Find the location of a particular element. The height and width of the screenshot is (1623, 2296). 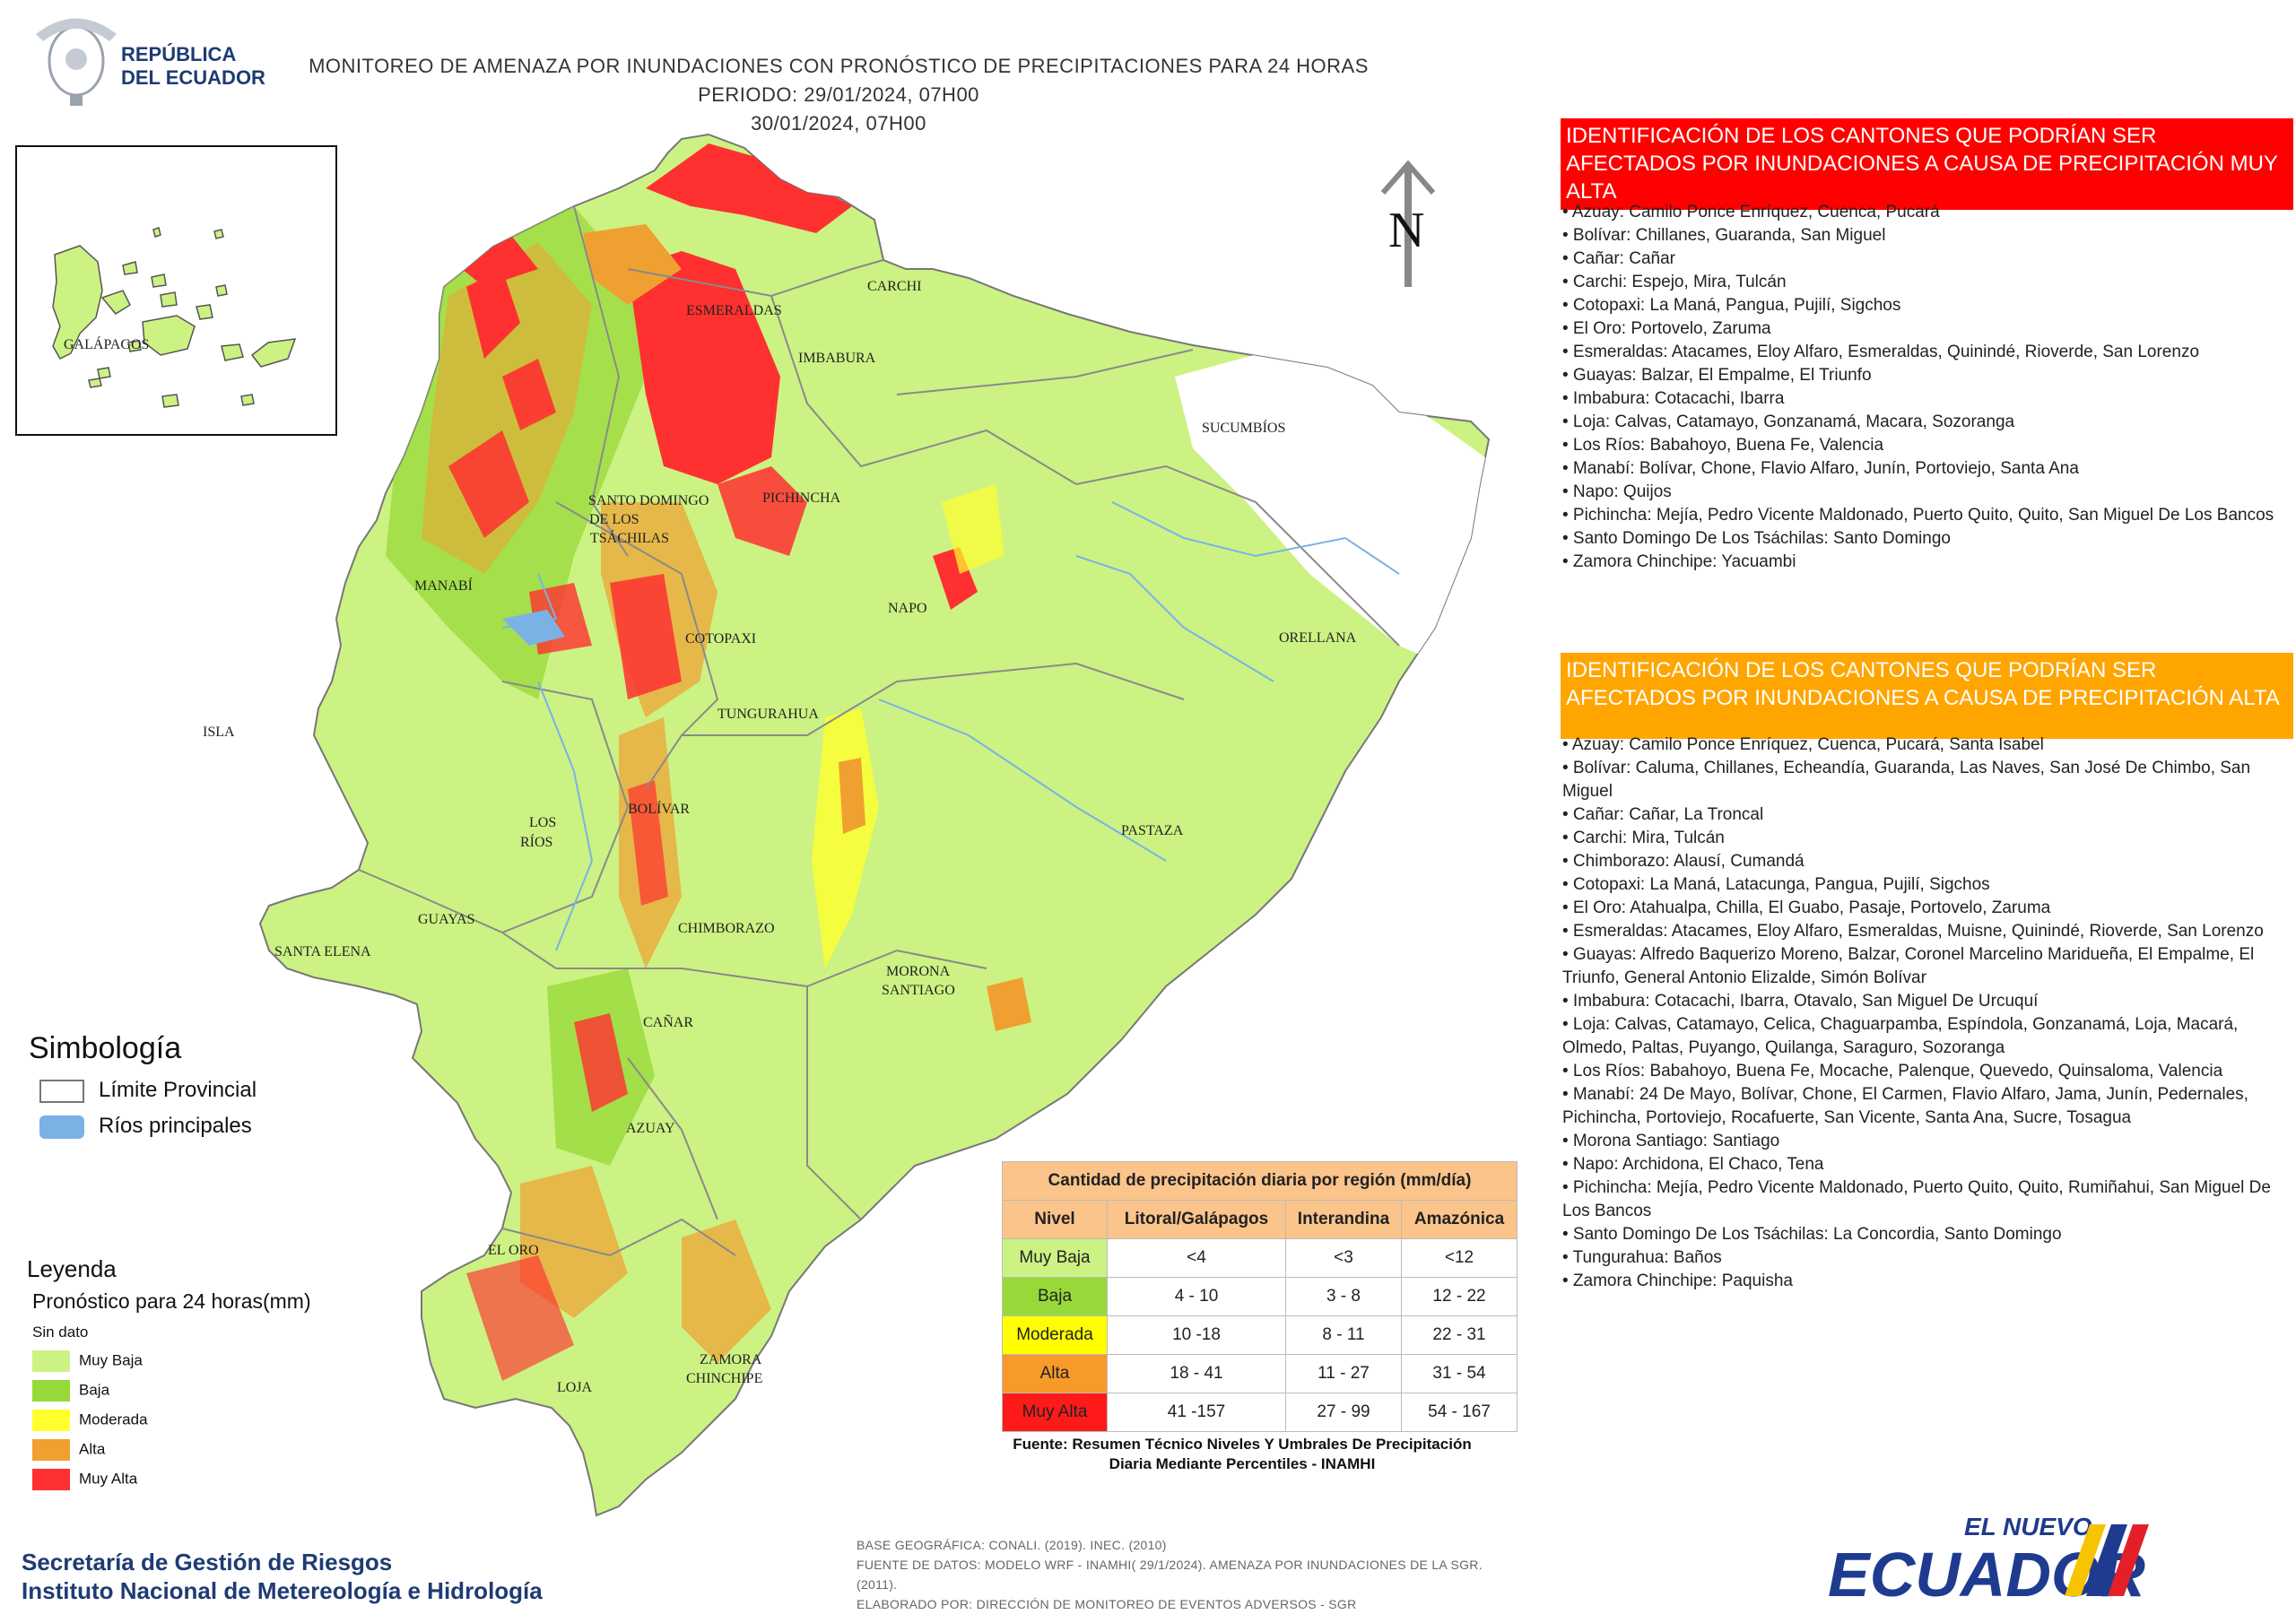

table-cell: <4 is located at coordinates (1196, 1258).